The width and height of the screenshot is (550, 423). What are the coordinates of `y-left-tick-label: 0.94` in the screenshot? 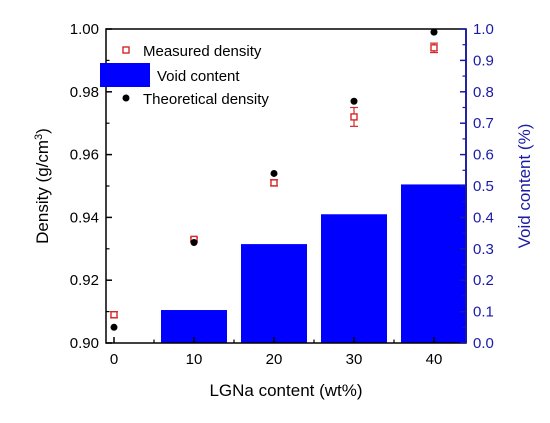 It's located at (84, 217).